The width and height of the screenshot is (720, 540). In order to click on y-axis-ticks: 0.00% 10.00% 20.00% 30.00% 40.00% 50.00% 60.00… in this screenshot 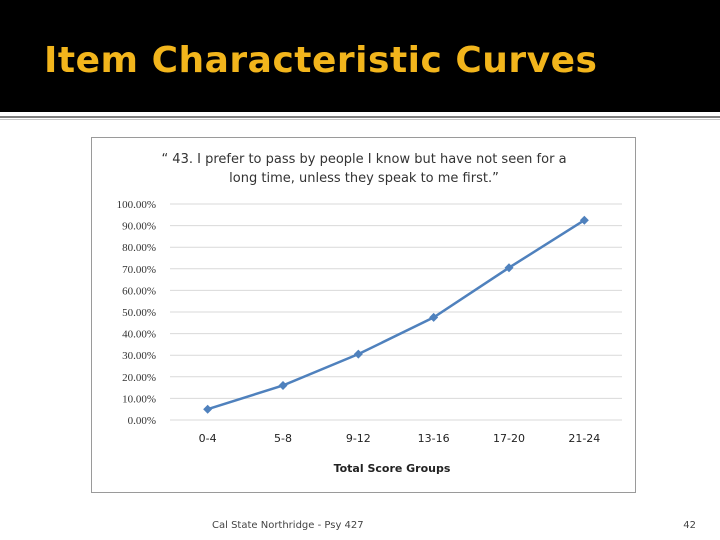, I will do `click(136, 313)`.